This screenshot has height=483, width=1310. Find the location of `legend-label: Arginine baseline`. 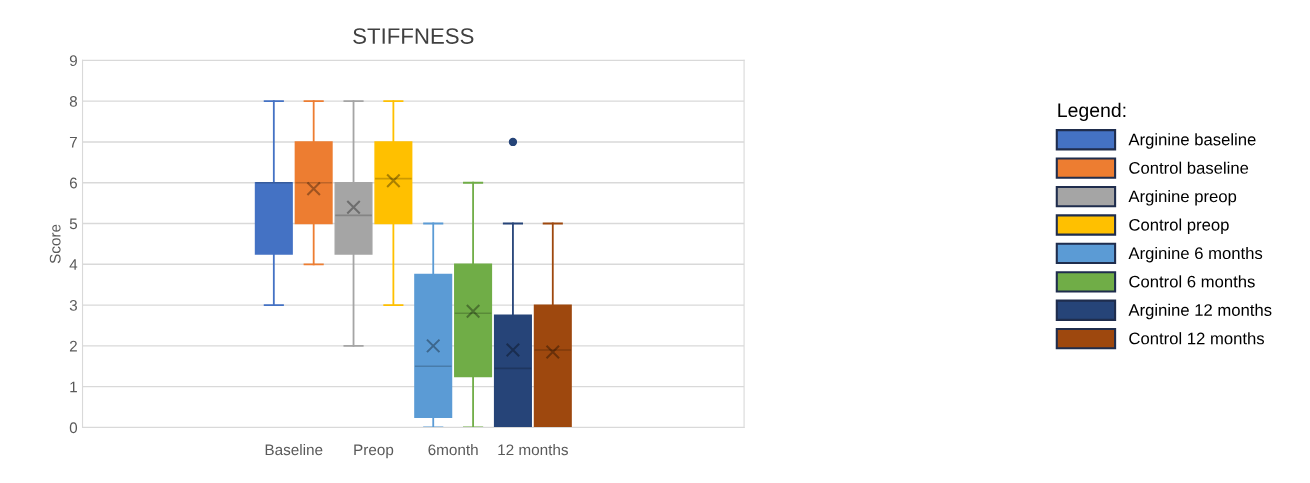

legend-label: Arginine baseline is located at coordinates (1192, 141).